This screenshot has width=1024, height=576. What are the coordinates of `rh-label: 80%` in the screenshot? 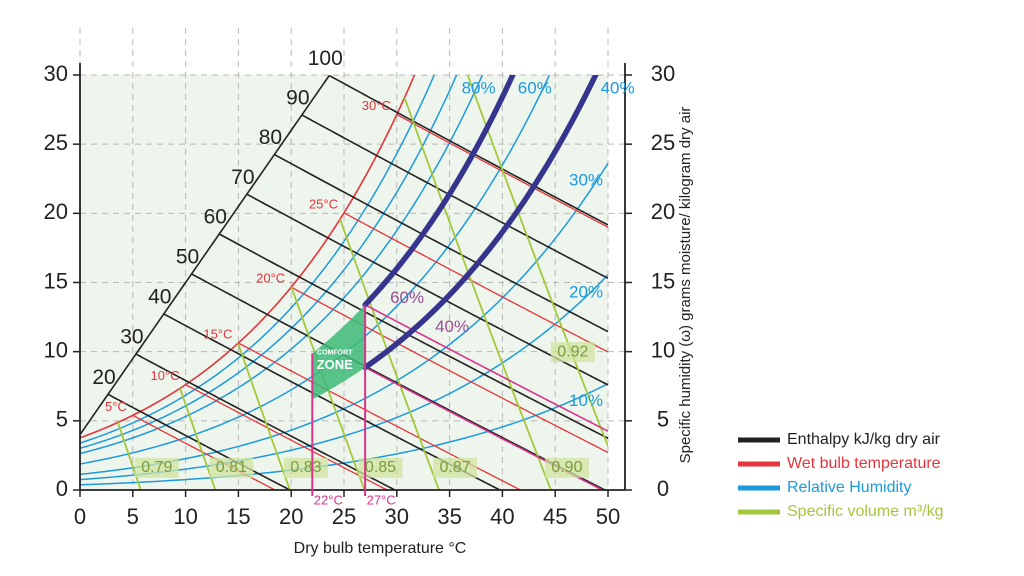 It's located at (479, 87).